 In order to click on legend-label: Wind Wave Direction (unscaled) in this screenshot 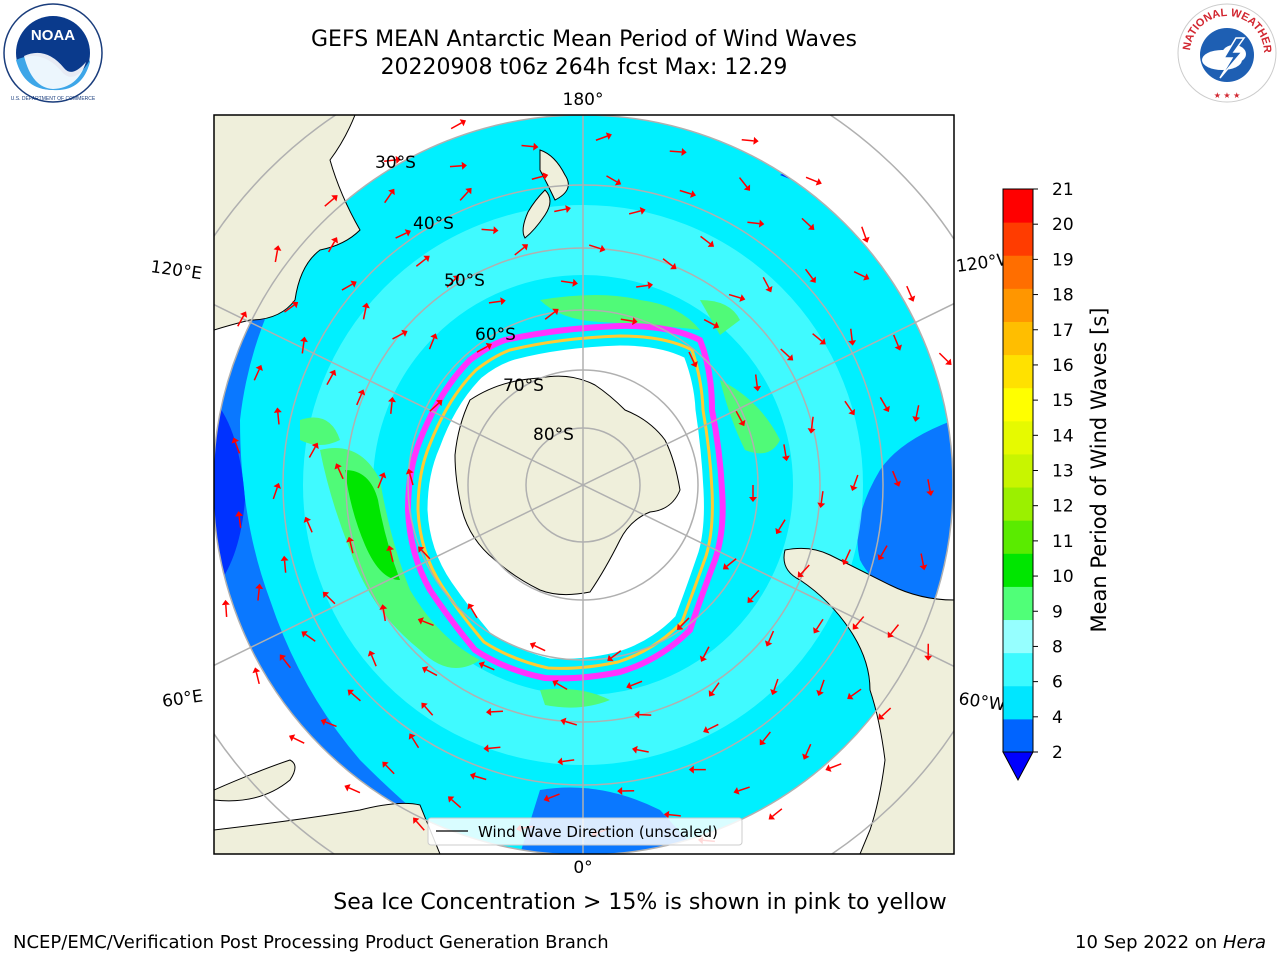, I will do `click(598, 832)`.